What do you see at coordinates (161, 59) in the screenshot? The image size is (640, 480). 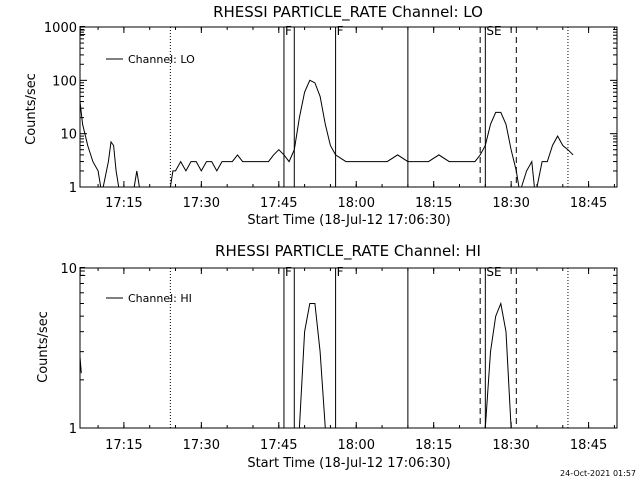 I see `lo-legend-label: Channel: LO` at bounding box center [161, 59].